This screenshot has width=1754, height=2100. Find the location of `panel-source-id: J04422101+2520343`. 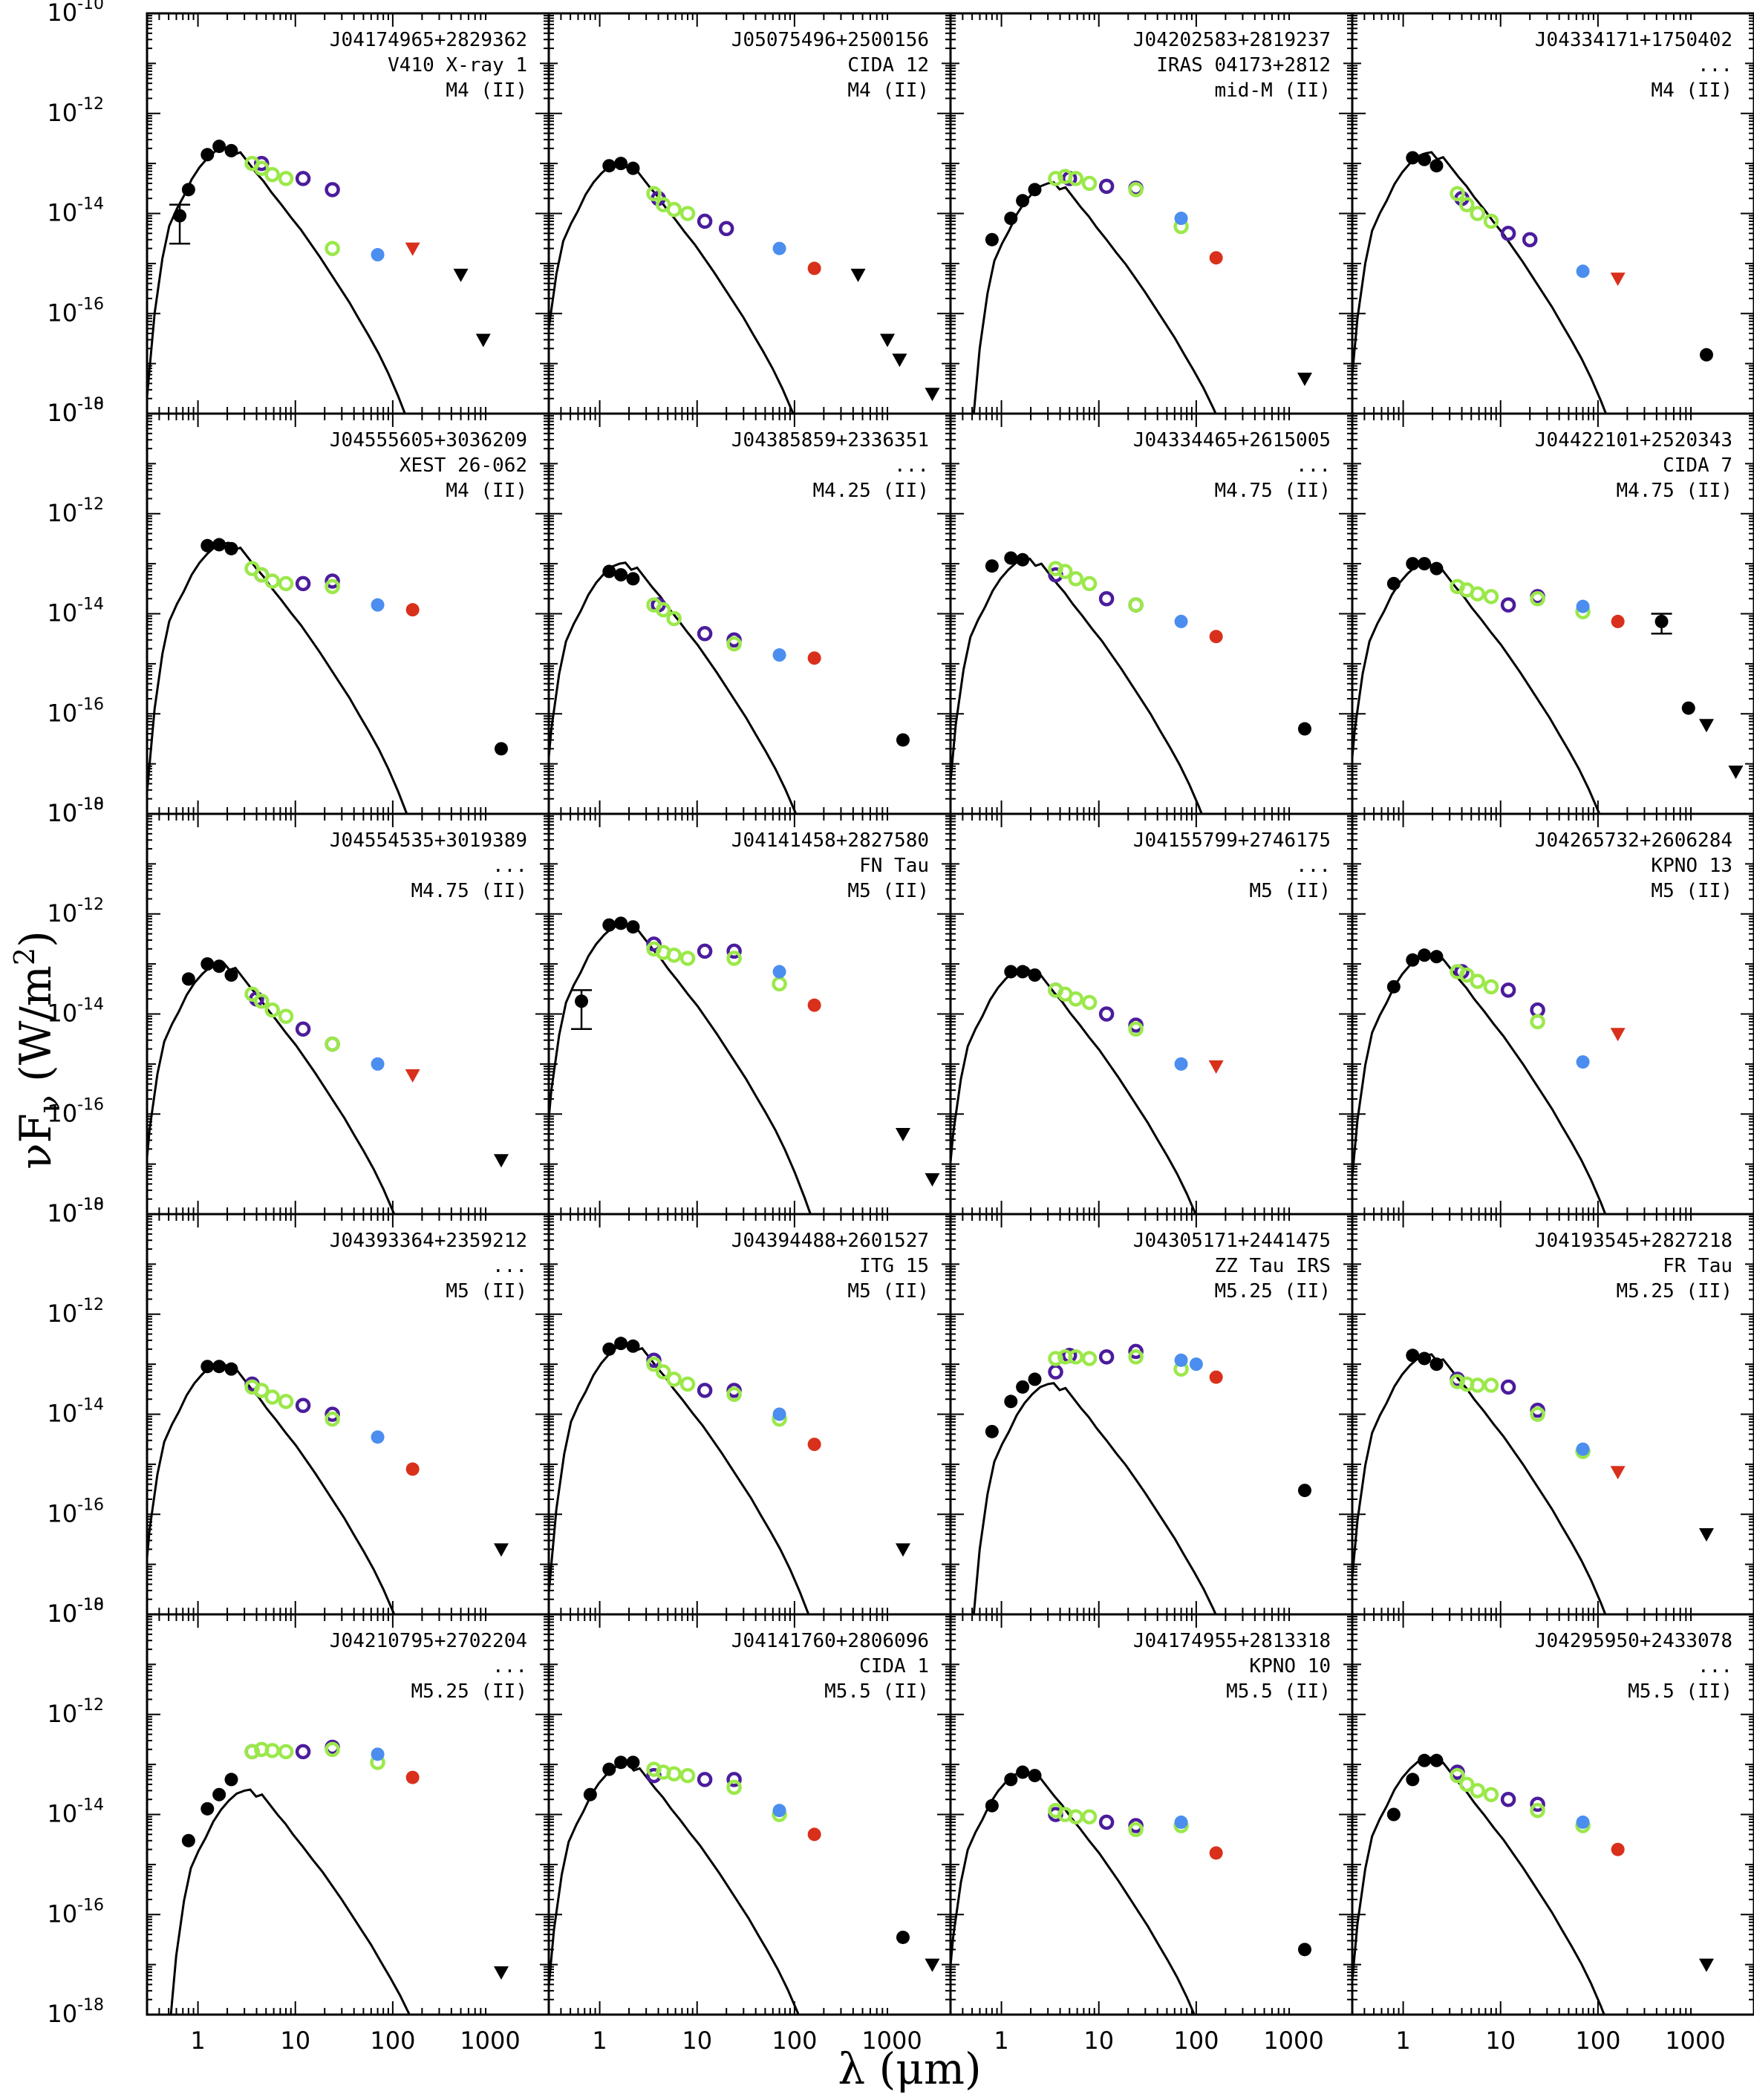

panel-source-id: J04422101+2520343 is located at coordinates (1633, 440).